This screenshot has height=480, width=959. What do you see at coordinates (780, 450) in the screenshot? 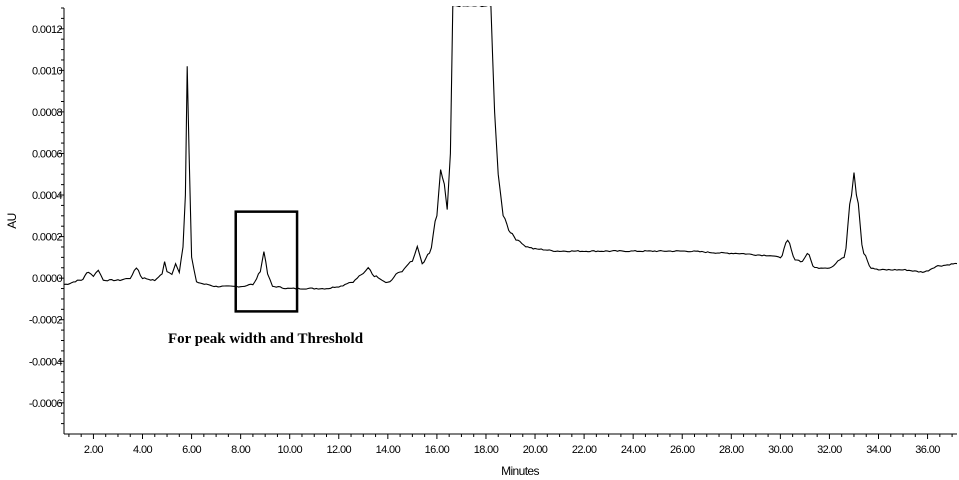
I see `x-tick-label: 30.00` at bounding box center [780, 450].